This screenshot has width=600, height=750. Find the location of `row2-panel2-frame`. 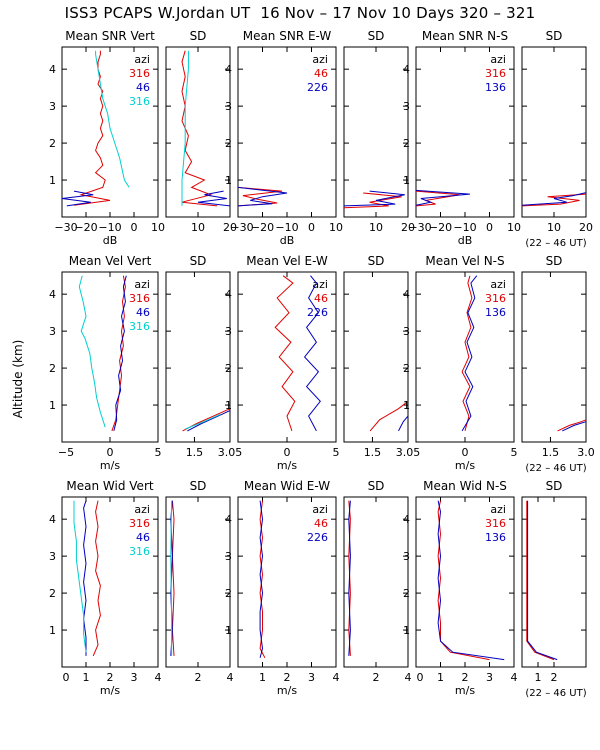

row2-panel2-frame is located at coordinates (198, 357).